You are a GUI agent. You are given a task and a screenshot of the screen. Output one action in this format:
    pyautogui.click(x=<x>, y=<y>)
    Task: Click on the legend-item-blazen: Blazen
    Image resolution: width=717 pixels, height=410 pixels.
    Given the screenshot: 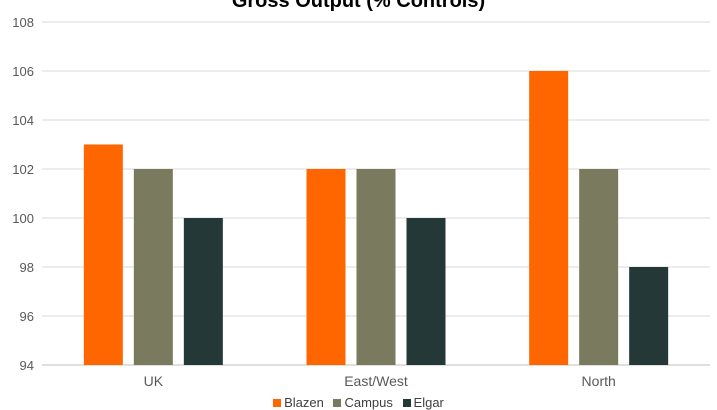 What is the action you would take?
    pyautogui.click(x=298, y=402)
    